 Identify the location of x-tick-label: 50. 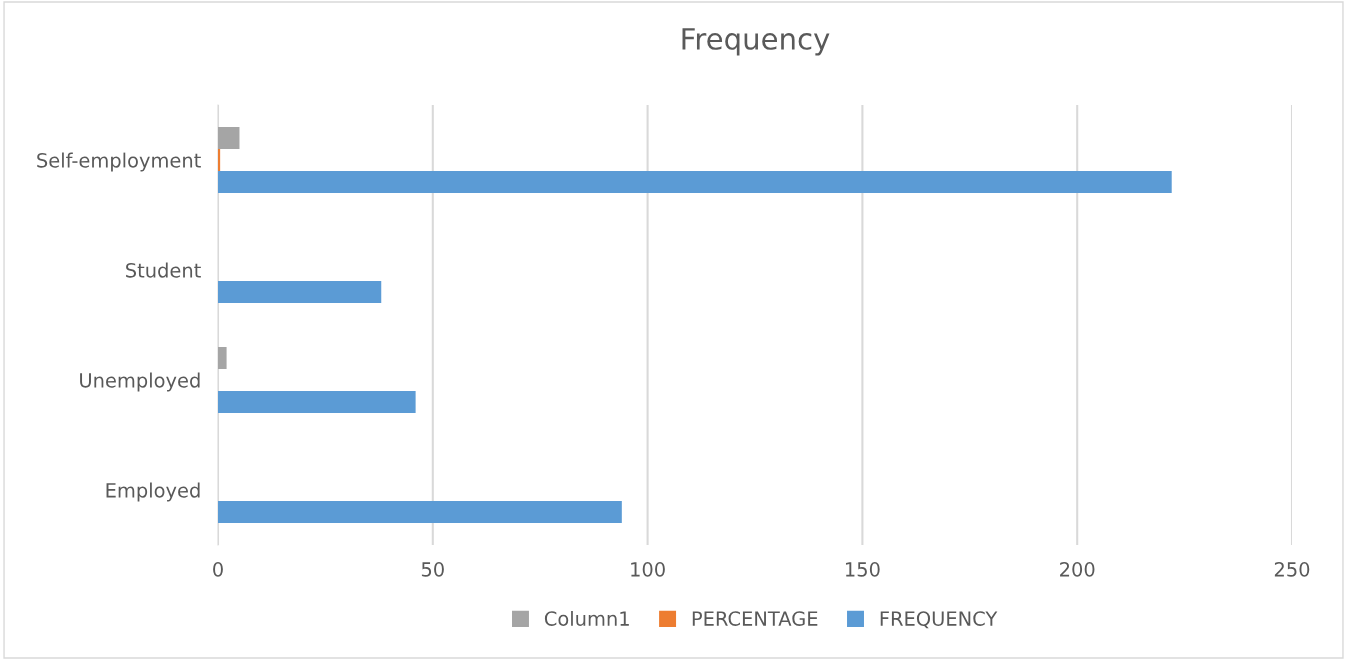
(432, 569).